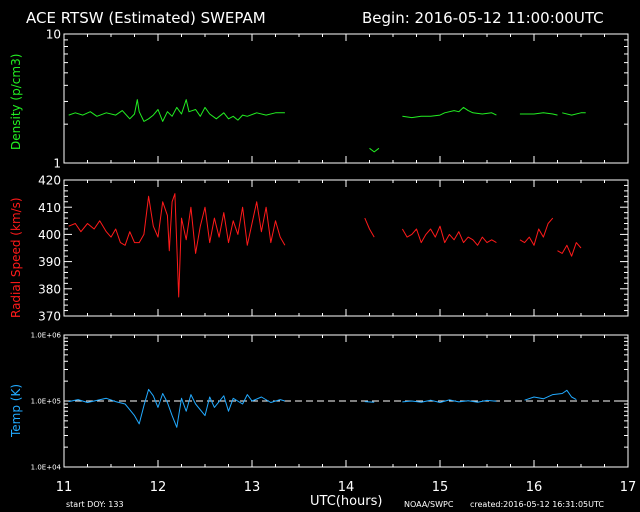 The height and width of the screenshot is (512, 640). I want to click on density-ylabel: Density (p/cm3), so click(16, 102).